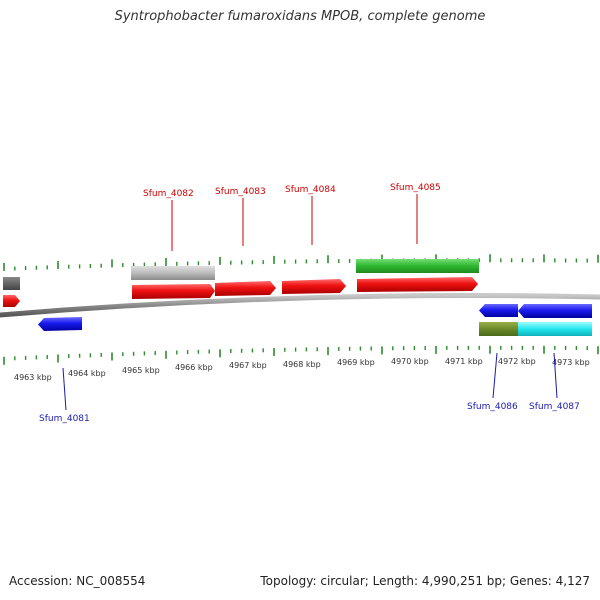  Describe the element at coordinates (309, 413) in the screenshot. I see `gene-labels-bottom: Sfum_4081 Sfum_4086 Sfum_4087` at that location.